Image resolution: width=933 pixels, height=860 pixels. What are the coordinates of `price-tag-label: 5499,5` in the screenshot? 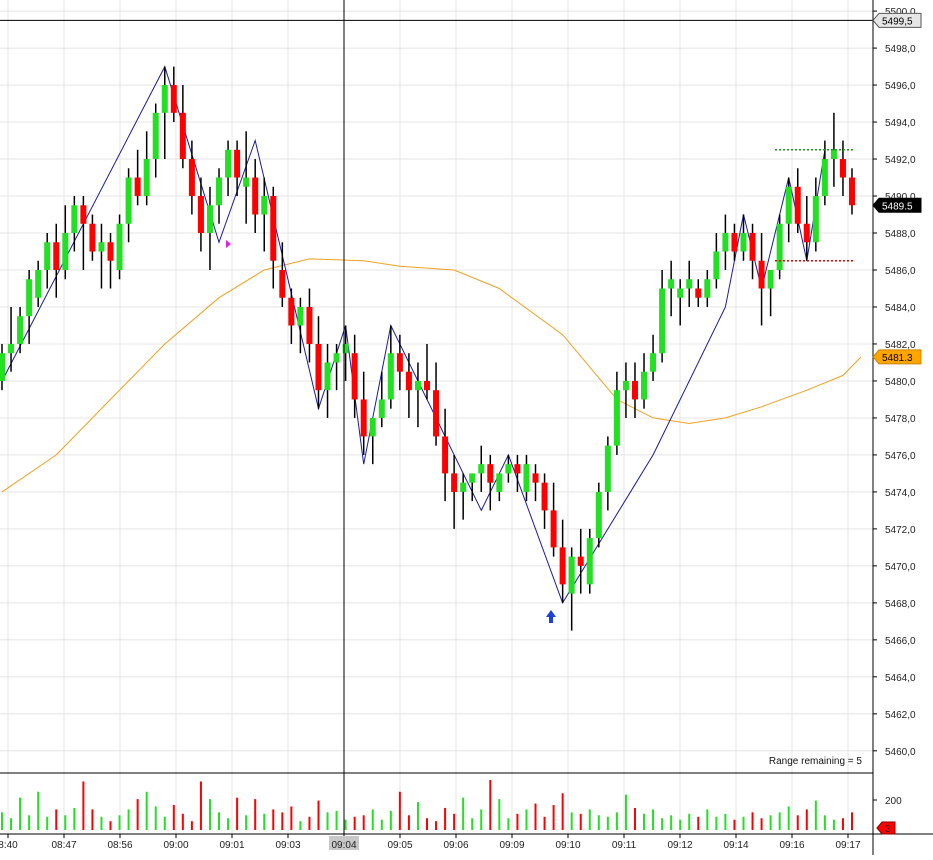 It's located at (897, 21).